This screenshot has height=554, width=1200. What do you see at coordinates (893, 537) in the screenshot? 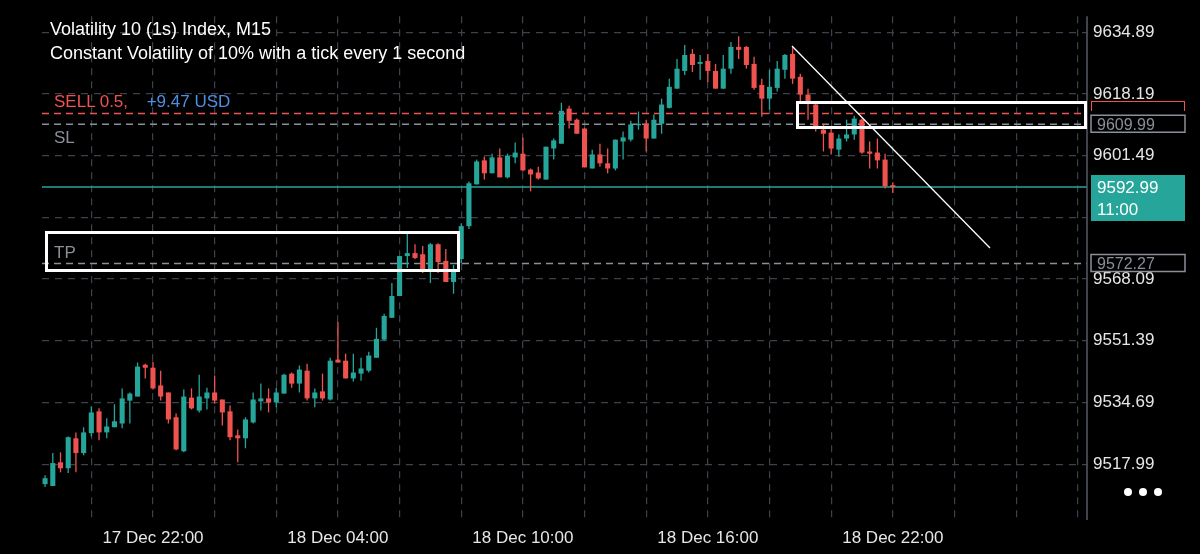
I see `x-tick-label: 18 Dec 22:00` at bounding box center [893, 537].